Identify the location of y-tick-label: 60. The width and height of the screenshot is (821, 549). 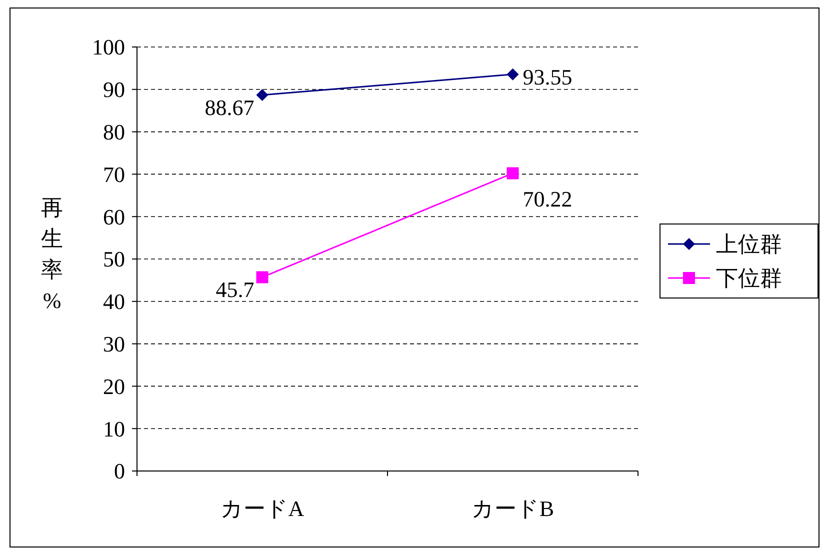
(114, 217).